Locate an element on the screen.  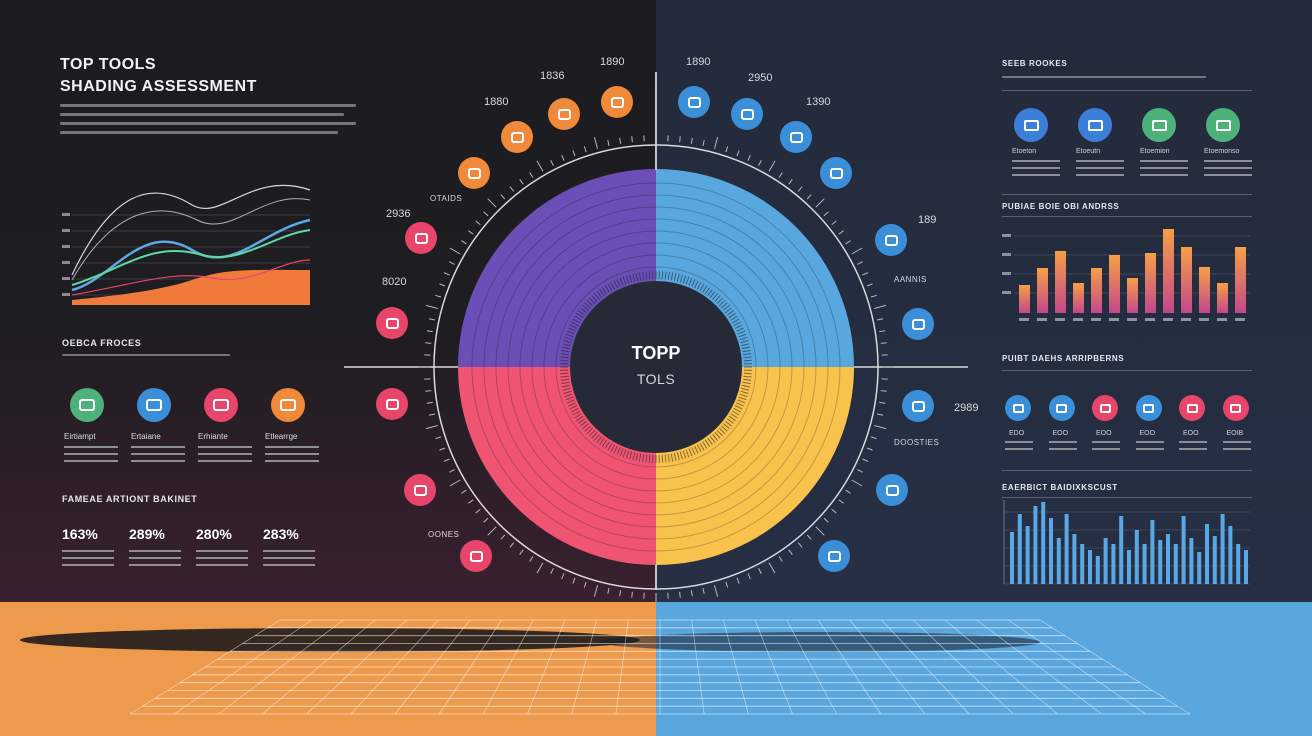
ring-number-label: 1836 is located at coordinates (552, 76).